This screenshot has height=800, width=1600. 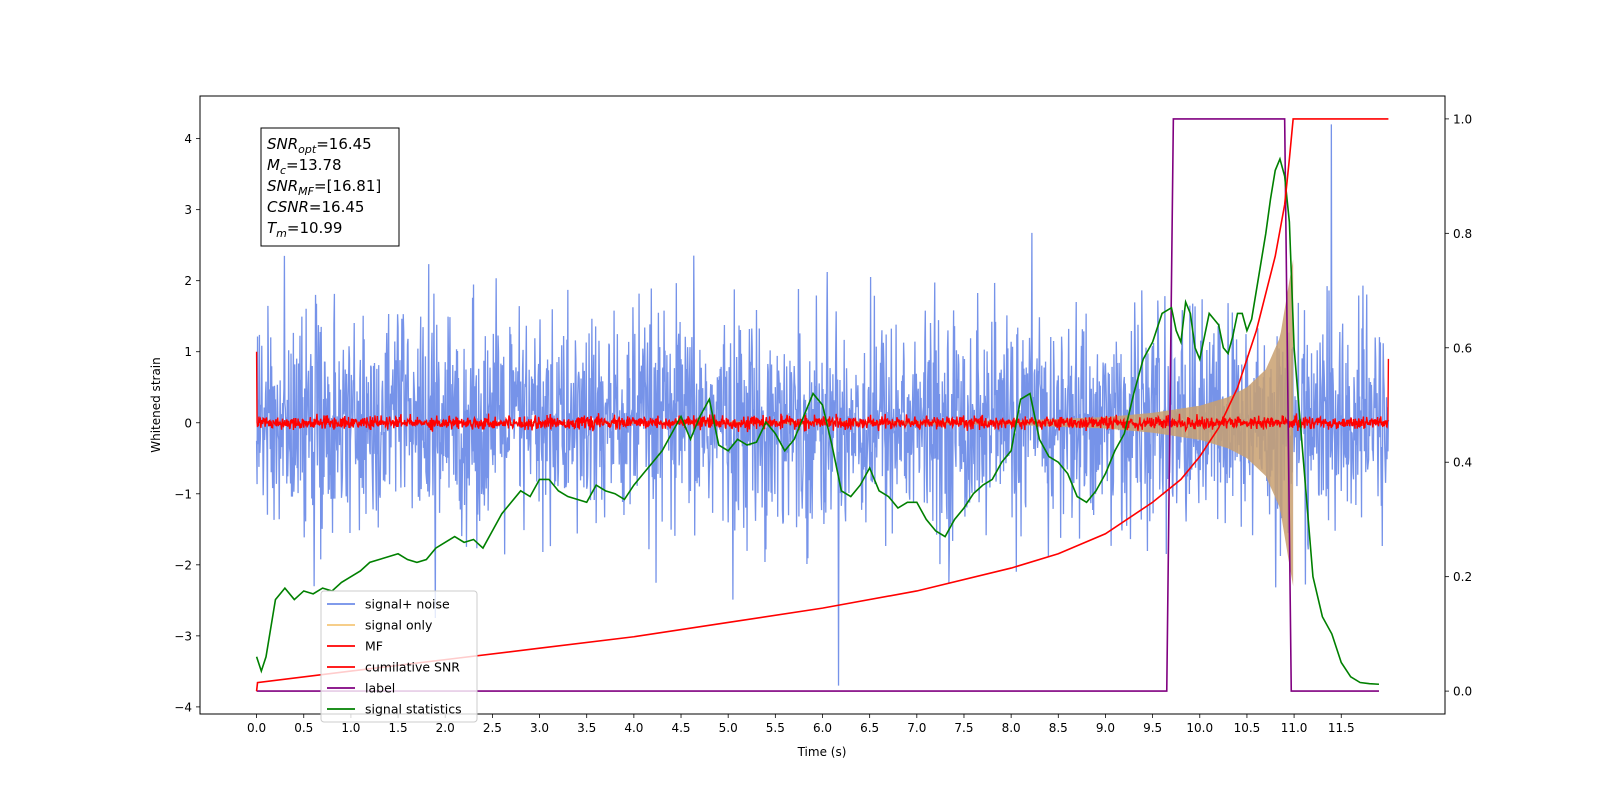 What do you see at coordinates (413, 709) in the screenshot?
I see `legend-label: signal statistics` at bounding box center [413, 709].